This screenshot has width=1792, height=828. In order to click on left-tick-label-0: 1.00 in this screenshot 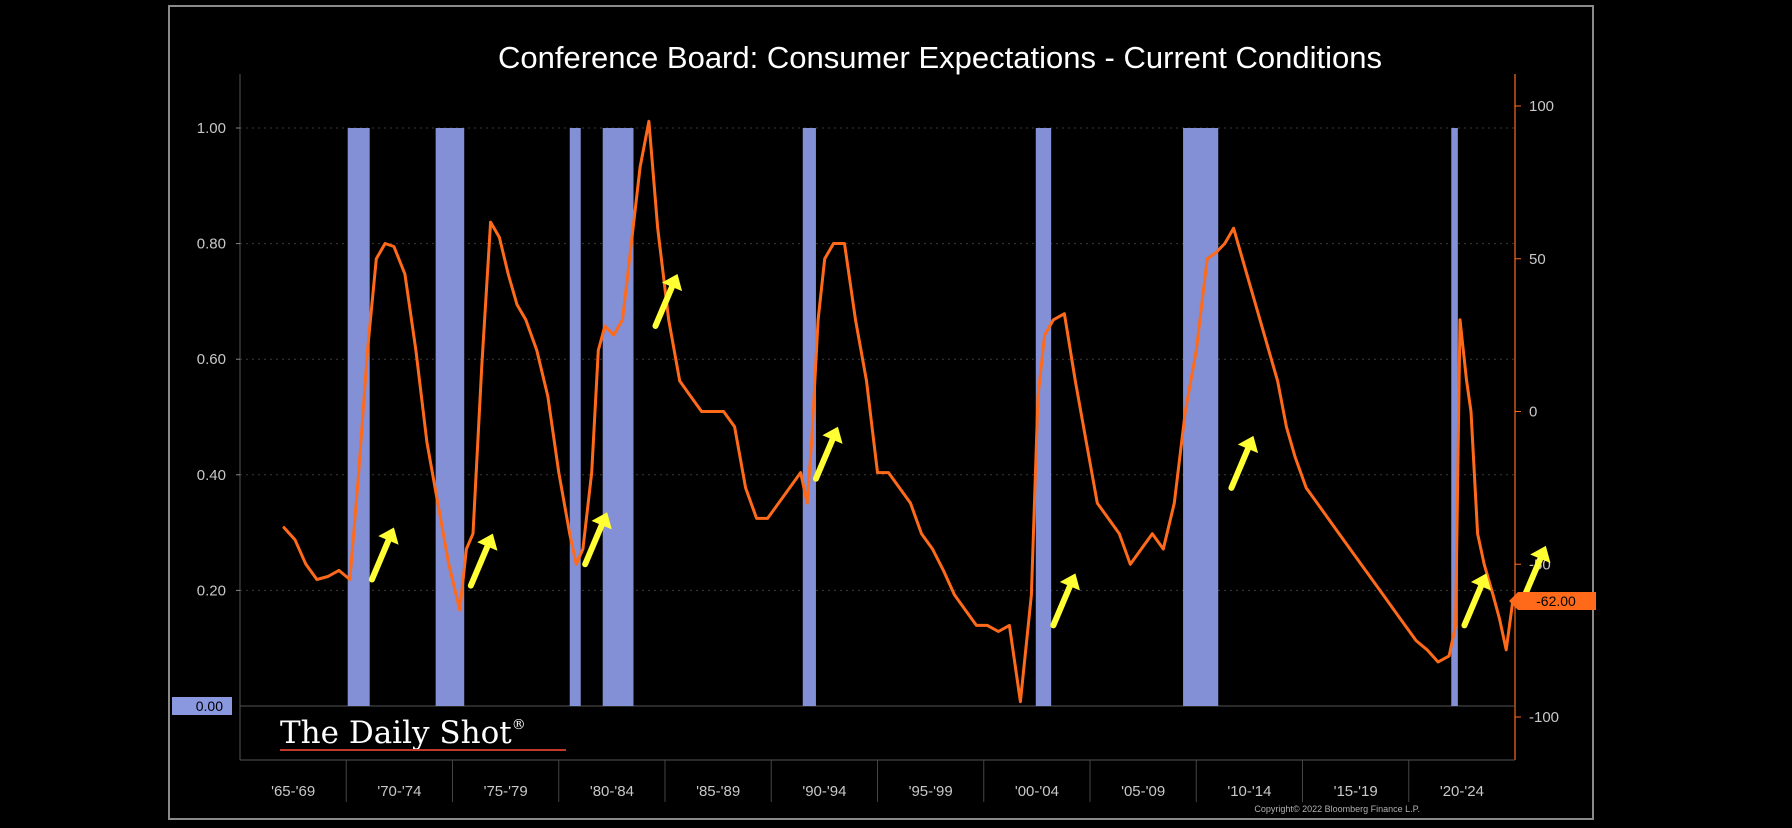, I will do `click(211, 128)`.